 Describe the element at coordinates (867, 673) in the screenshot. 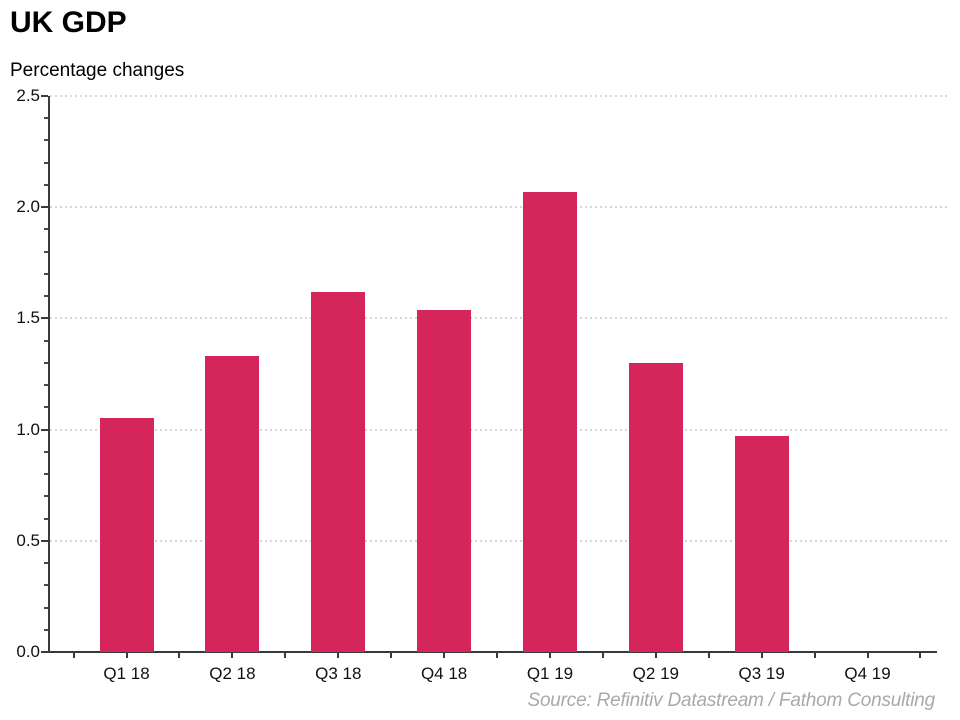

I see `x-axis-label: Q4 19` at that location.